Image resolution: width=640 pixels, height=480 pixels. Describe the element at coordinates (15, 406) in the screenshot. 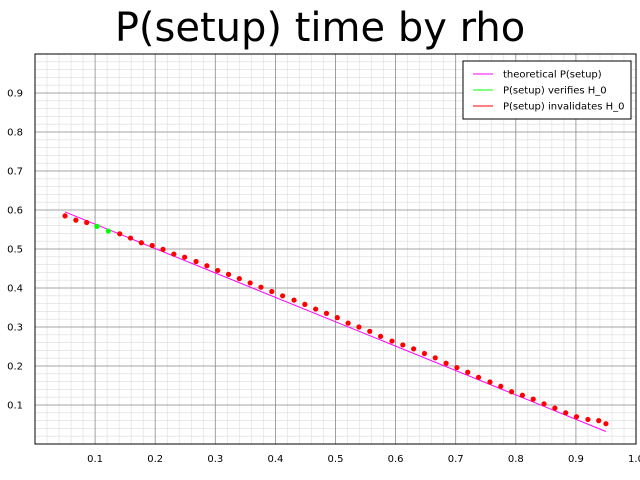

I see `y-tick-label: 0.1` at that location.